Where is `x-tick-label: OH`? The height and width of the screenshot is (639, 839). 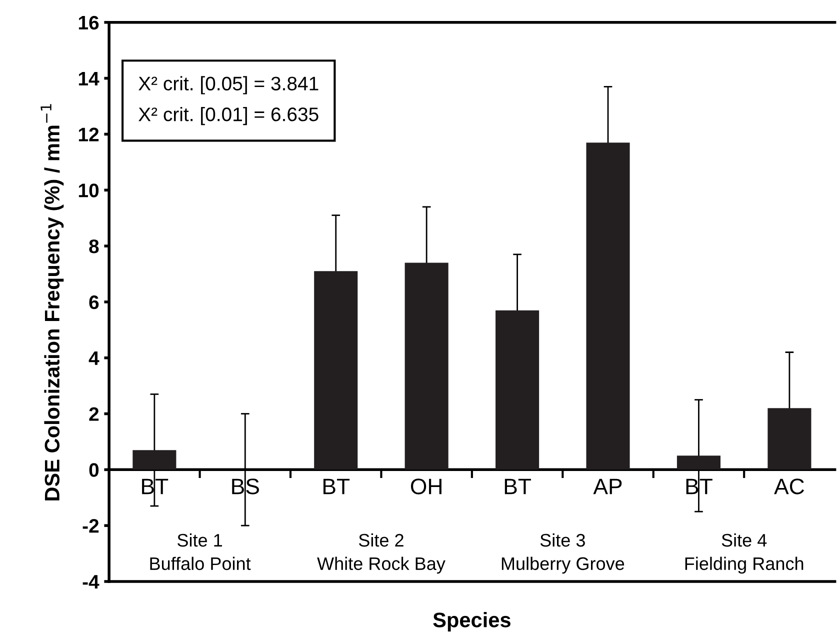
x-tick-label: OH is located at coordinates (426, 486).